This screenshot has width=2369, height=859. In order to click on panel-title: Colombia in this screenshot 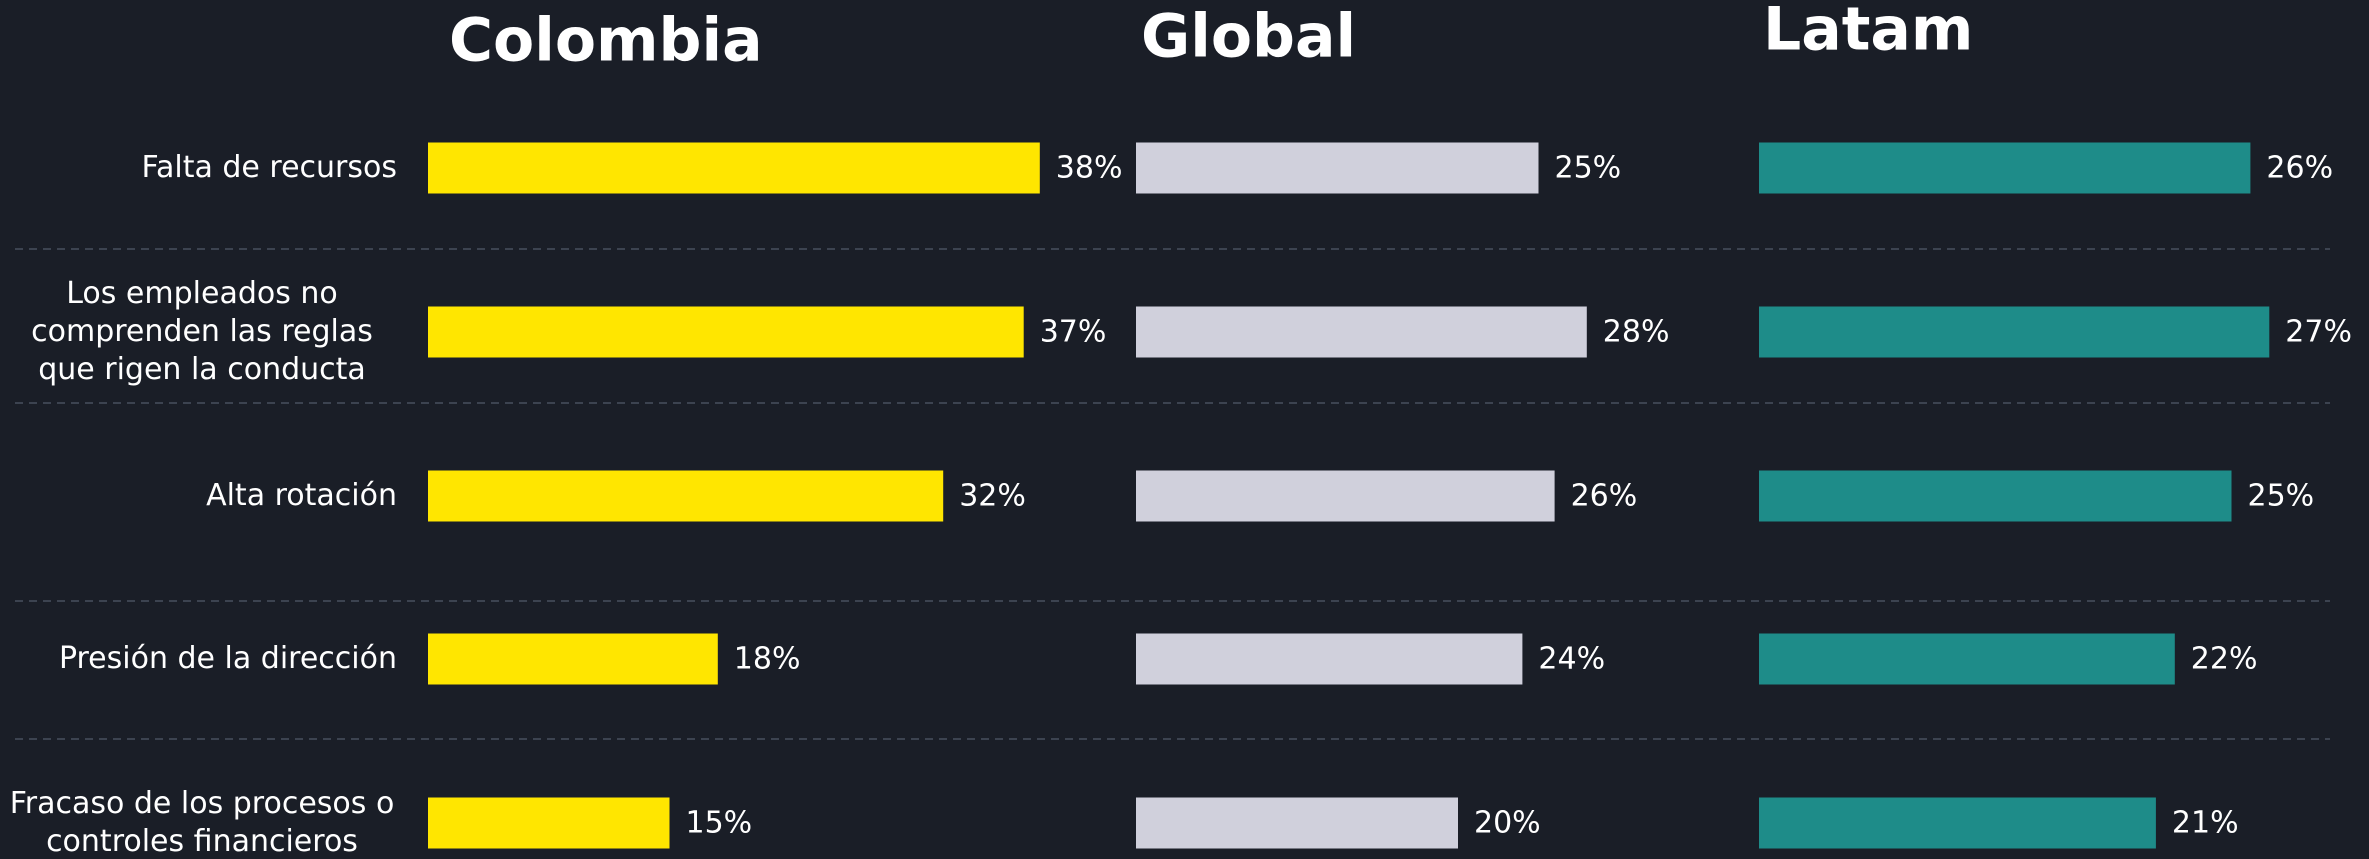, I will do `click(606, 41)`.